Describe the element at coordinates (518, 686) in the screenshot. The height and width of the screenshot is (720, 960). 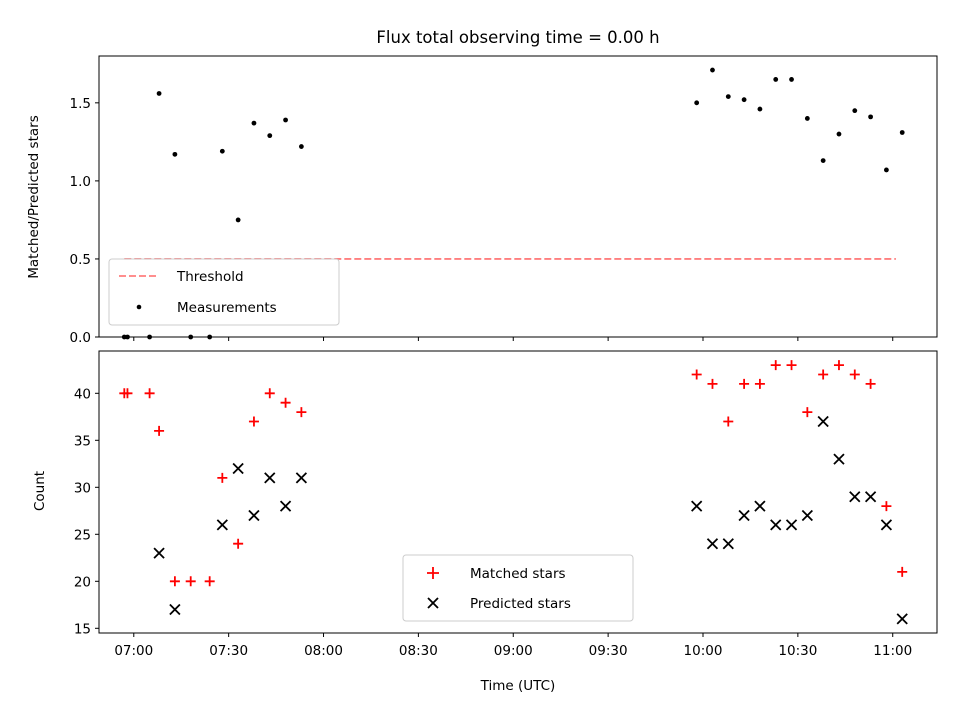
I see `bottom-xlabel: Time (UTC)` at that location.